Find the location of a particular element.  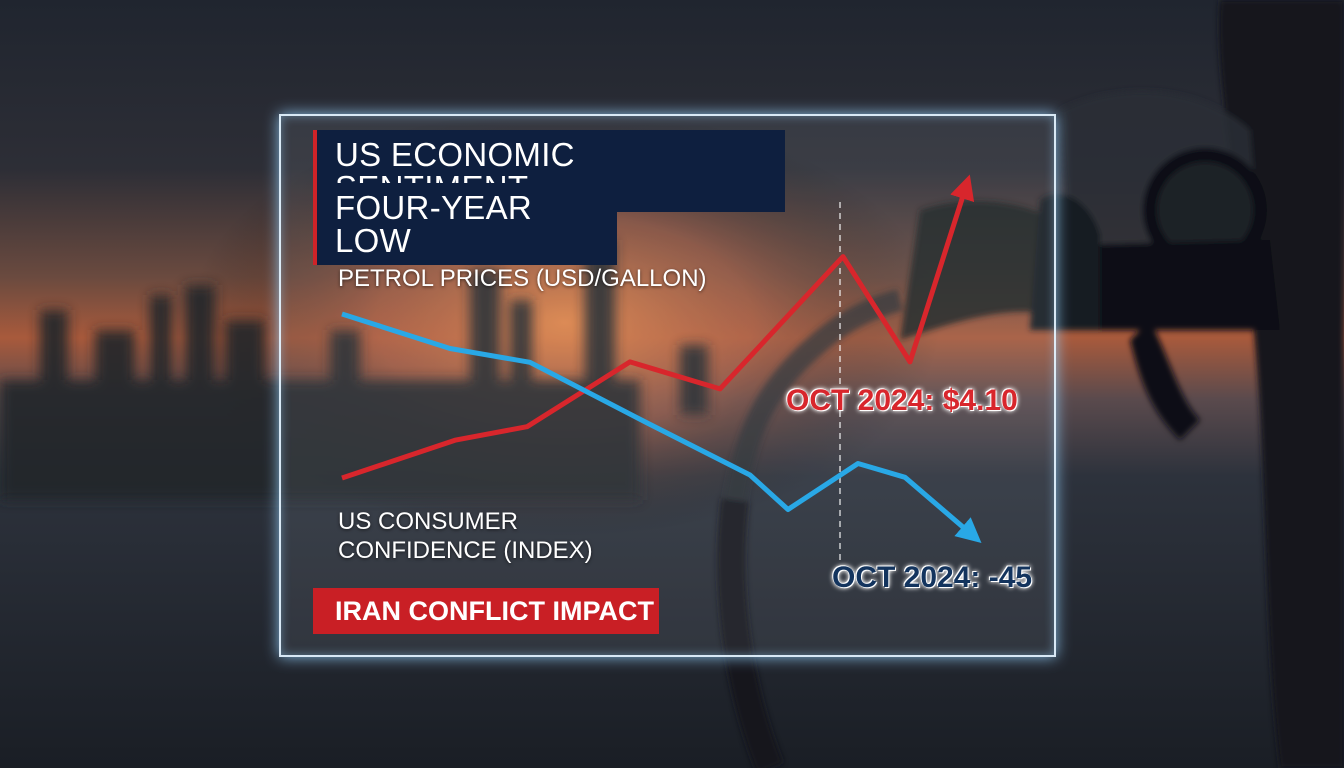

callout-petrol-oct-2024: OCT 2024: $4.10 is located at coordinates (902, 400).